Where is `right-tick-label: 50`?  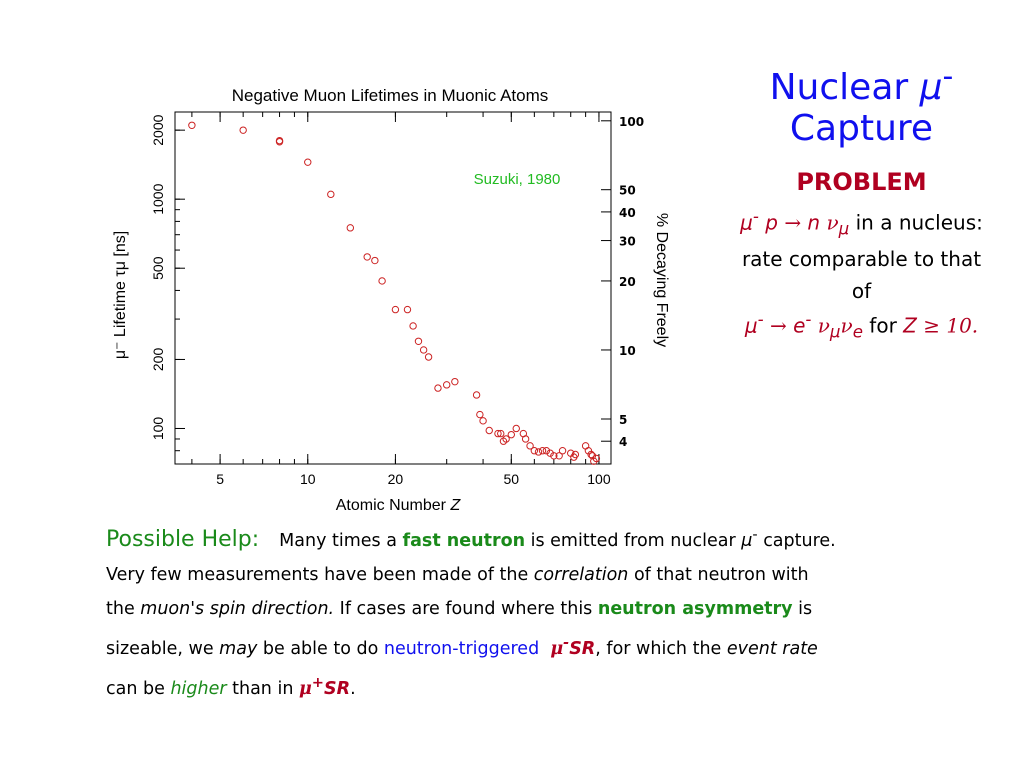 right-tick-label: 50 is located at coordinates (627, 191).